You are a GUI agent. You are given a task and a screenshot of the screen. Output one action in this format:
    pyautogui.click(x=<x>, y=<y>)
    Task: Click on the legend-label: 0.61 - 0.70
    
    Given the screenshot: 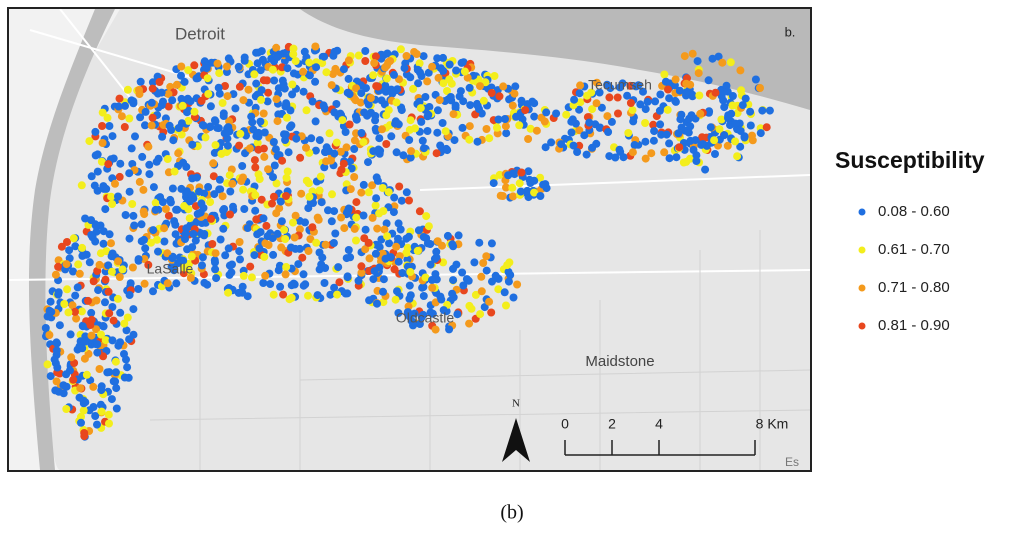 What is the action you would take?
    pyautogui.click(x=914, y=249)
    